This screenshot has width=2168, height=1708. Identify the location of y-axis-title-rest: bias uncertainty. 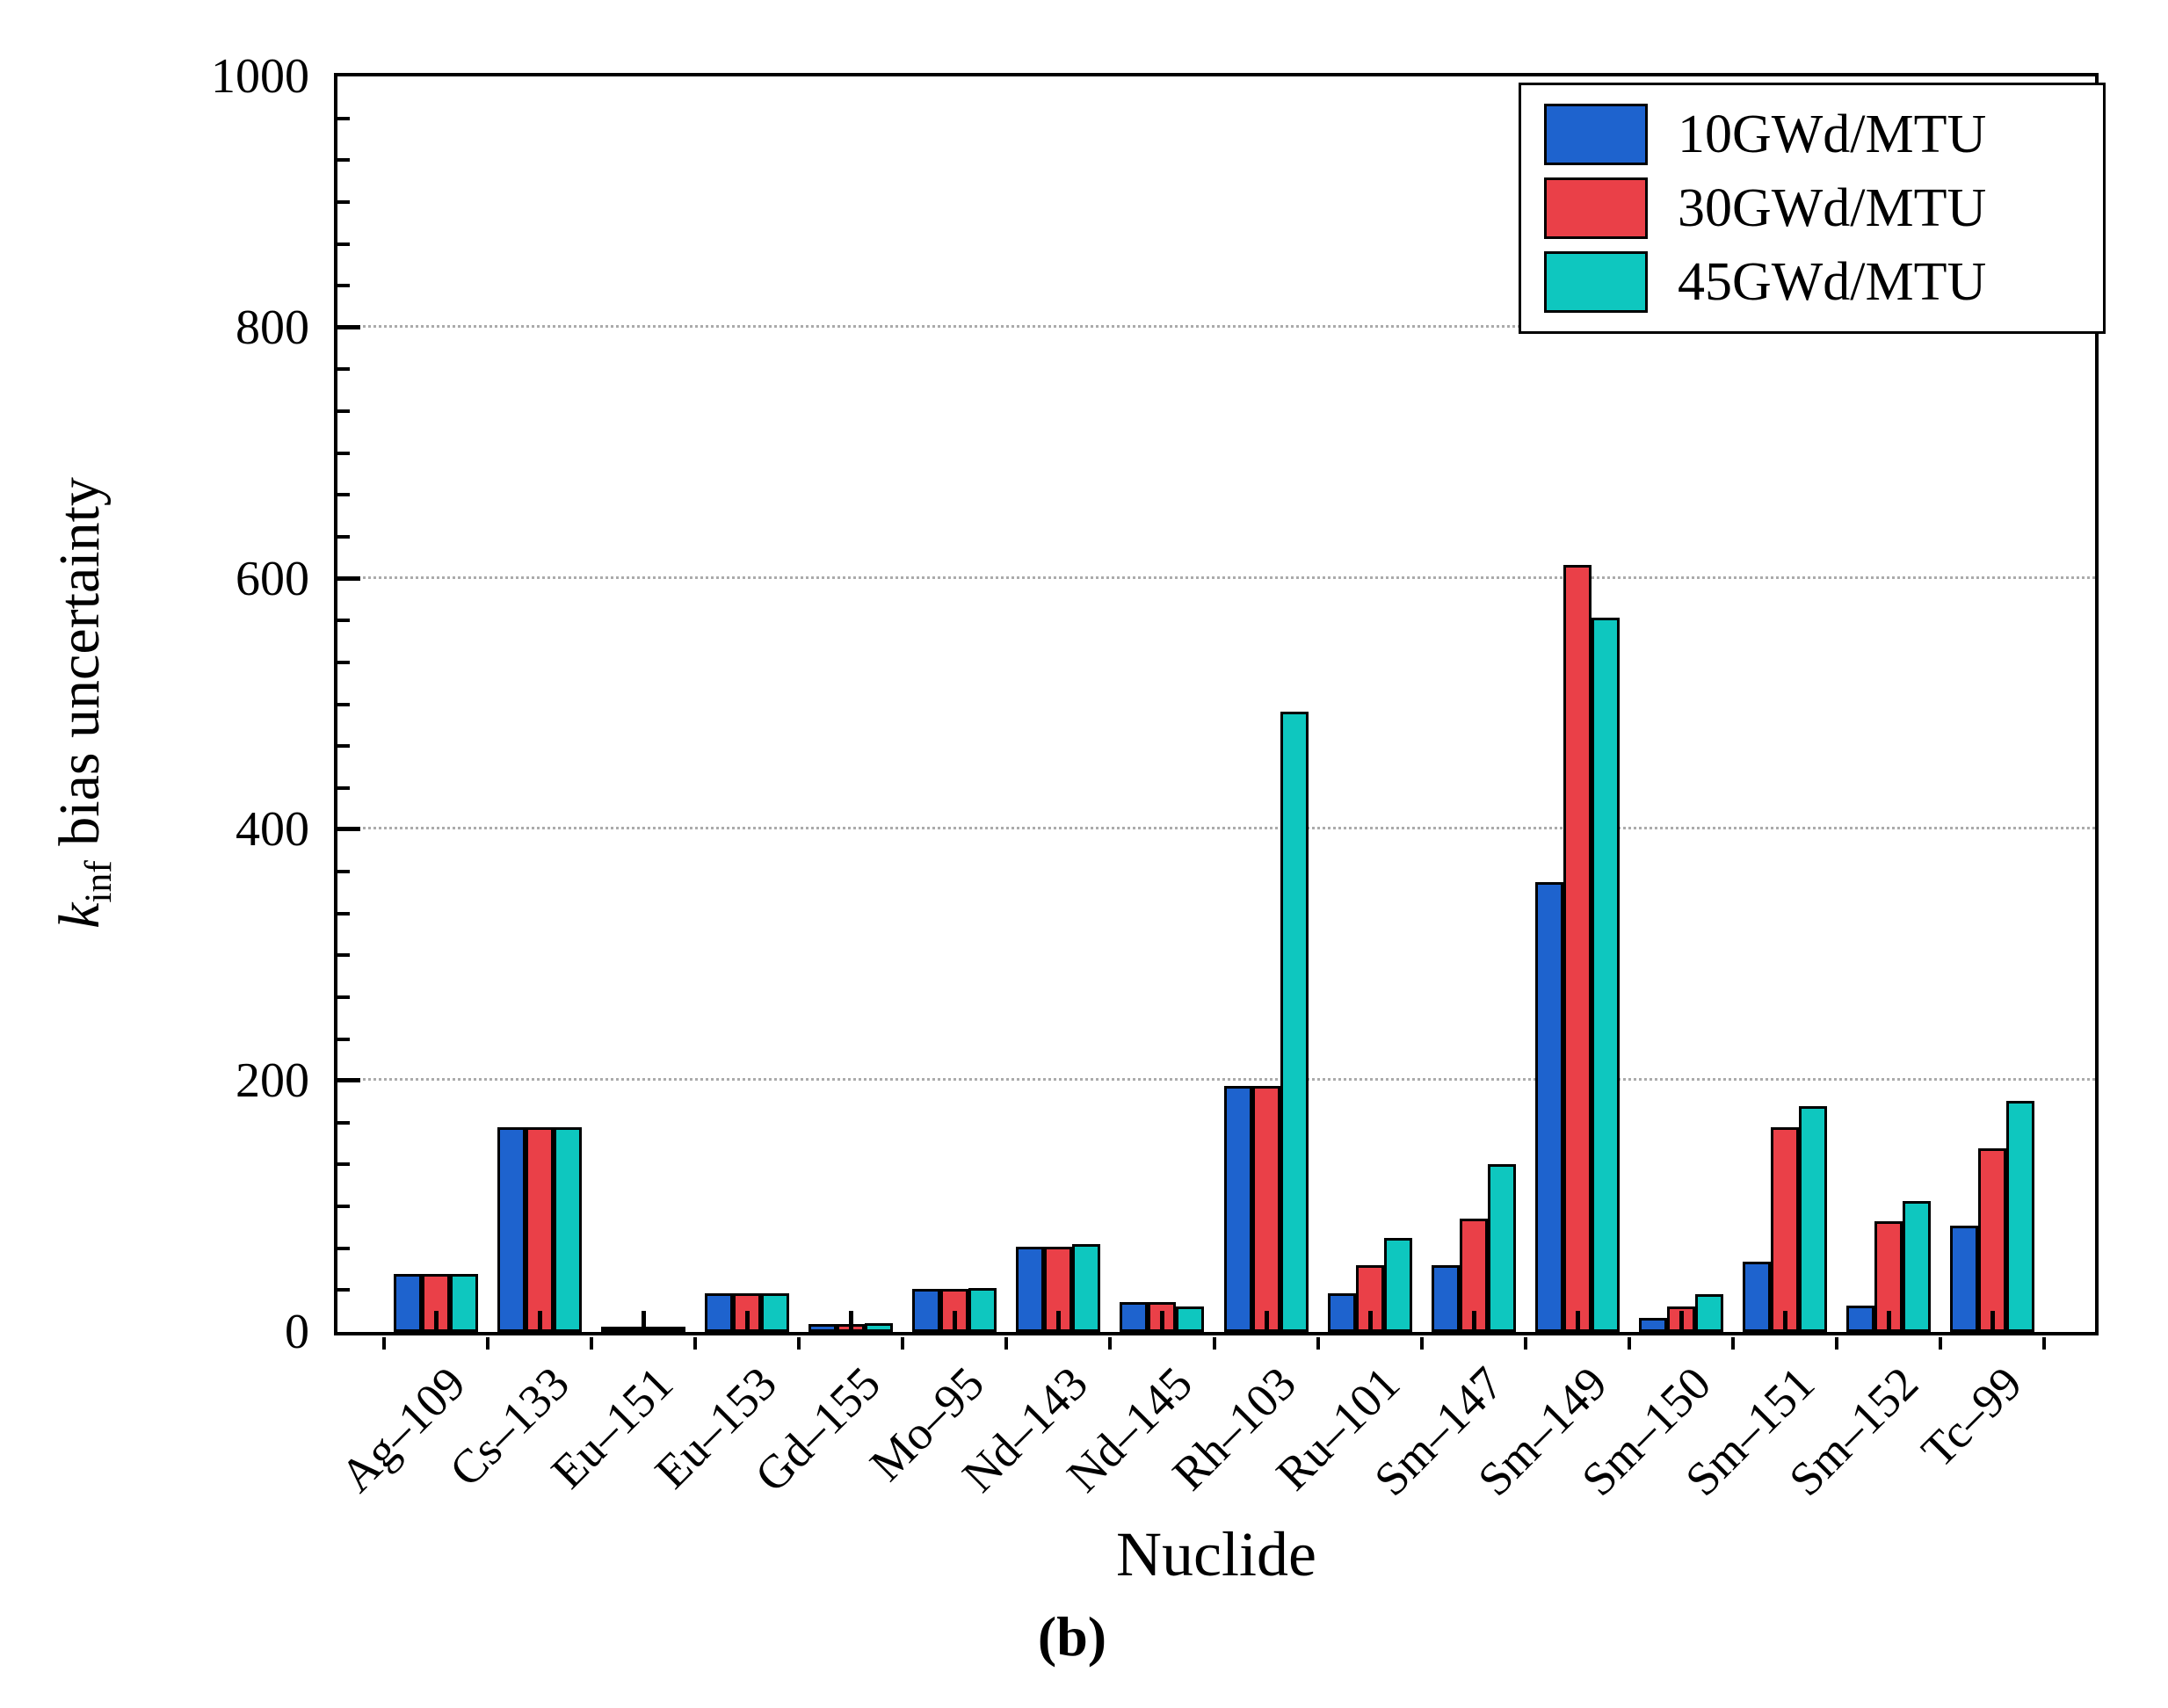
(79, 669).